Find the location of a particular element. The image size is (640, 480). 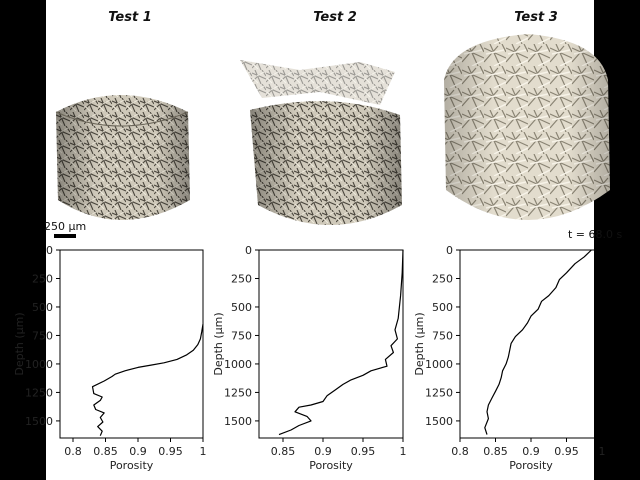

left-black-bar is located at coordinates (23, 240).